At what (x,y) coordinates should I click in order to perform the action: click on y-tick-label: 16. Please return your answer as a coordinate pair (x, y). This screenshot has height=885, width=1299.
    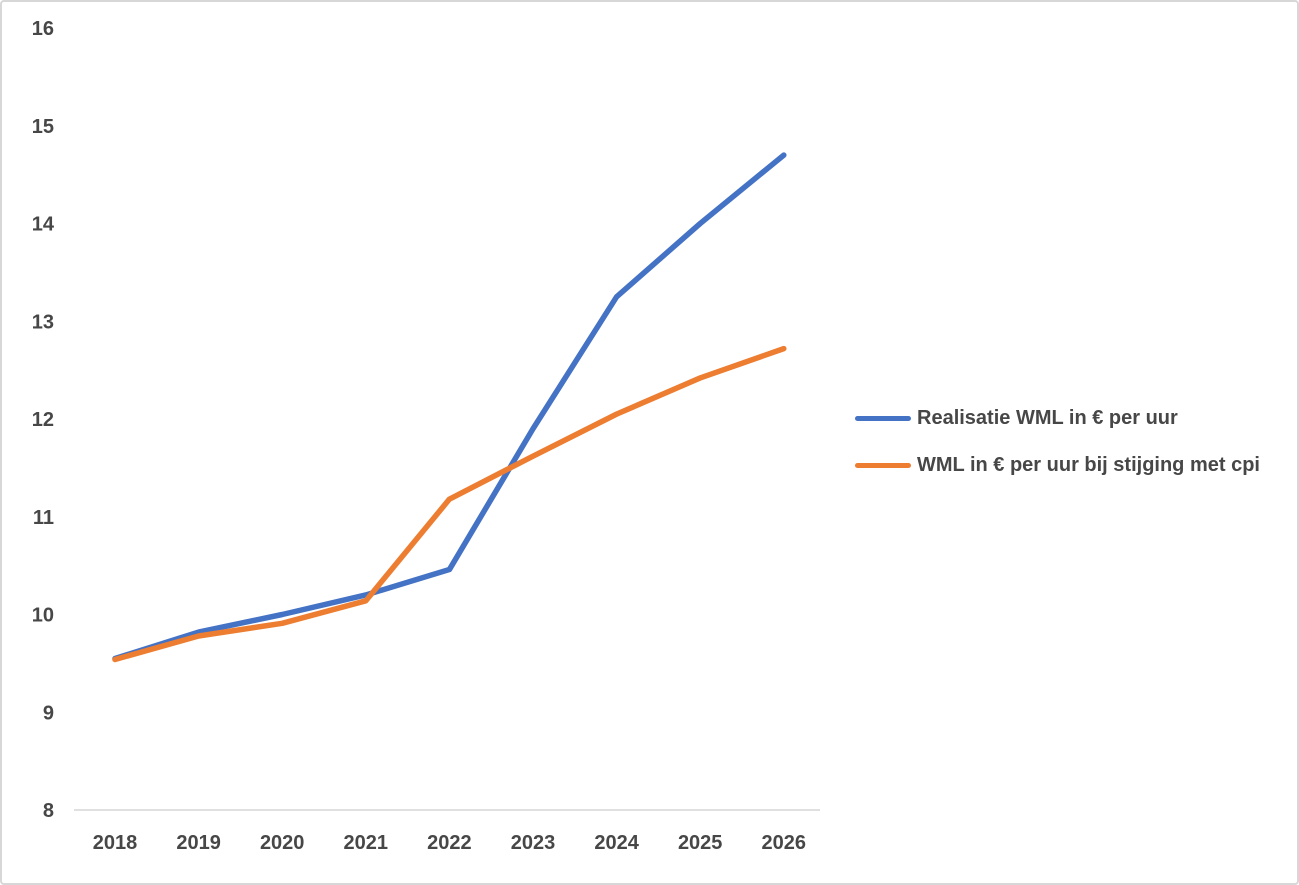
    Looking at the image, I should click on (43, 29).